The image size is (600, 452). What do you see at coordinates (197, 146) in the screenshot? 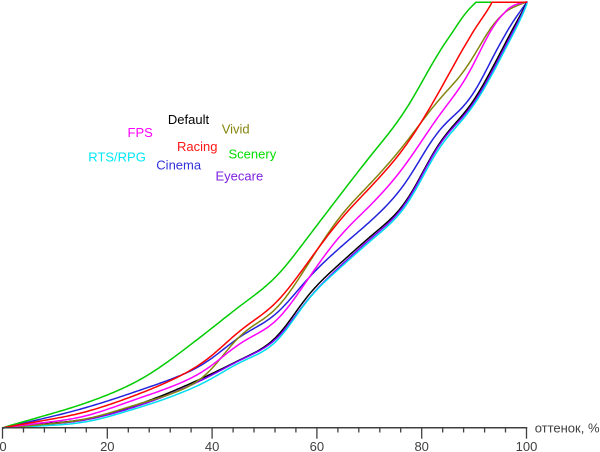
I see `svg-text: Racing` at bounding box center [197, 146].